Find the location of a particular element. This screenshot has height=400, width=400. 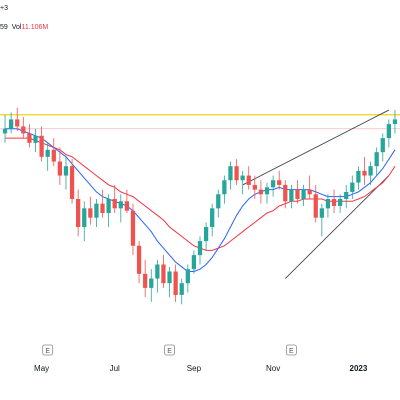

legend-top: +3 is located at coordinates (4, 8).